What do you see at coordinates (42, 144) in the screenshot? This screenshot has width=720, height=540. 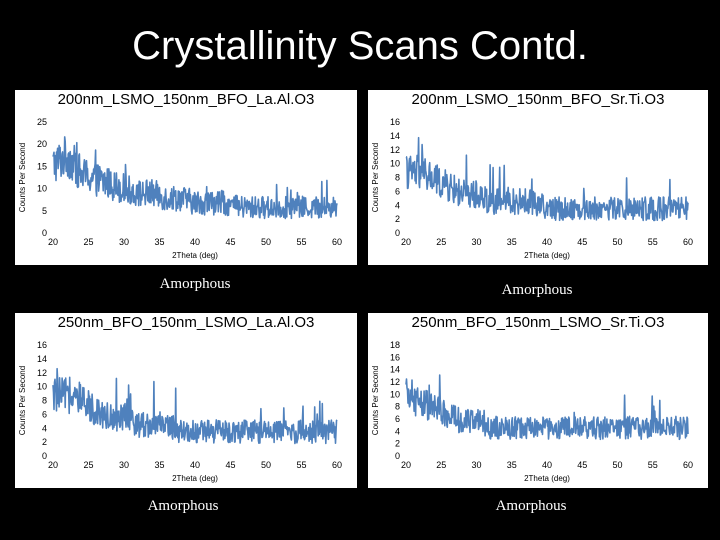 I see `y-tick-label: 20` at bounding box center [42, 144].